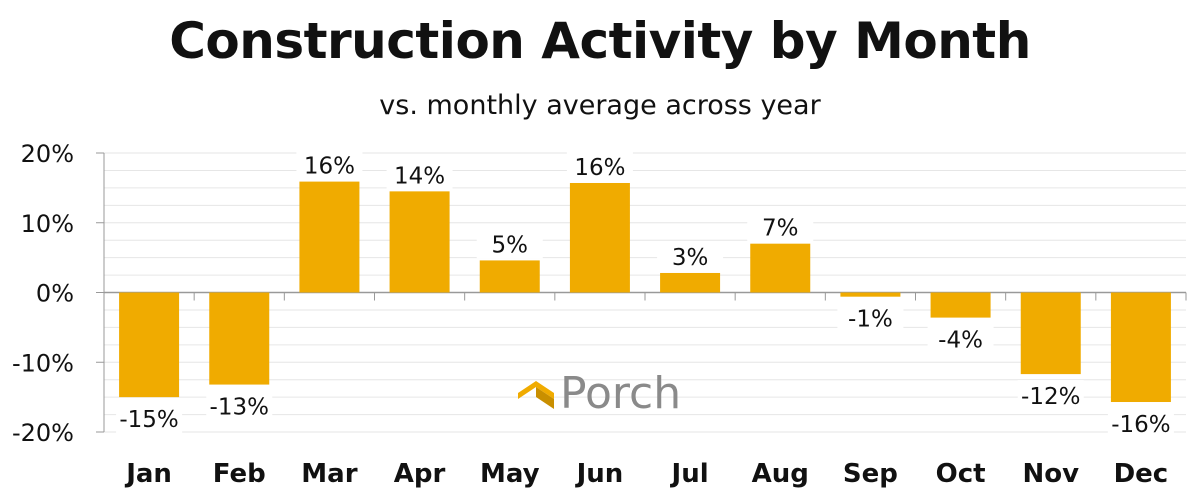 The width and height of the screenshot is (1200, 500). I want to click on data-label: -12%, so click(1050, 397).